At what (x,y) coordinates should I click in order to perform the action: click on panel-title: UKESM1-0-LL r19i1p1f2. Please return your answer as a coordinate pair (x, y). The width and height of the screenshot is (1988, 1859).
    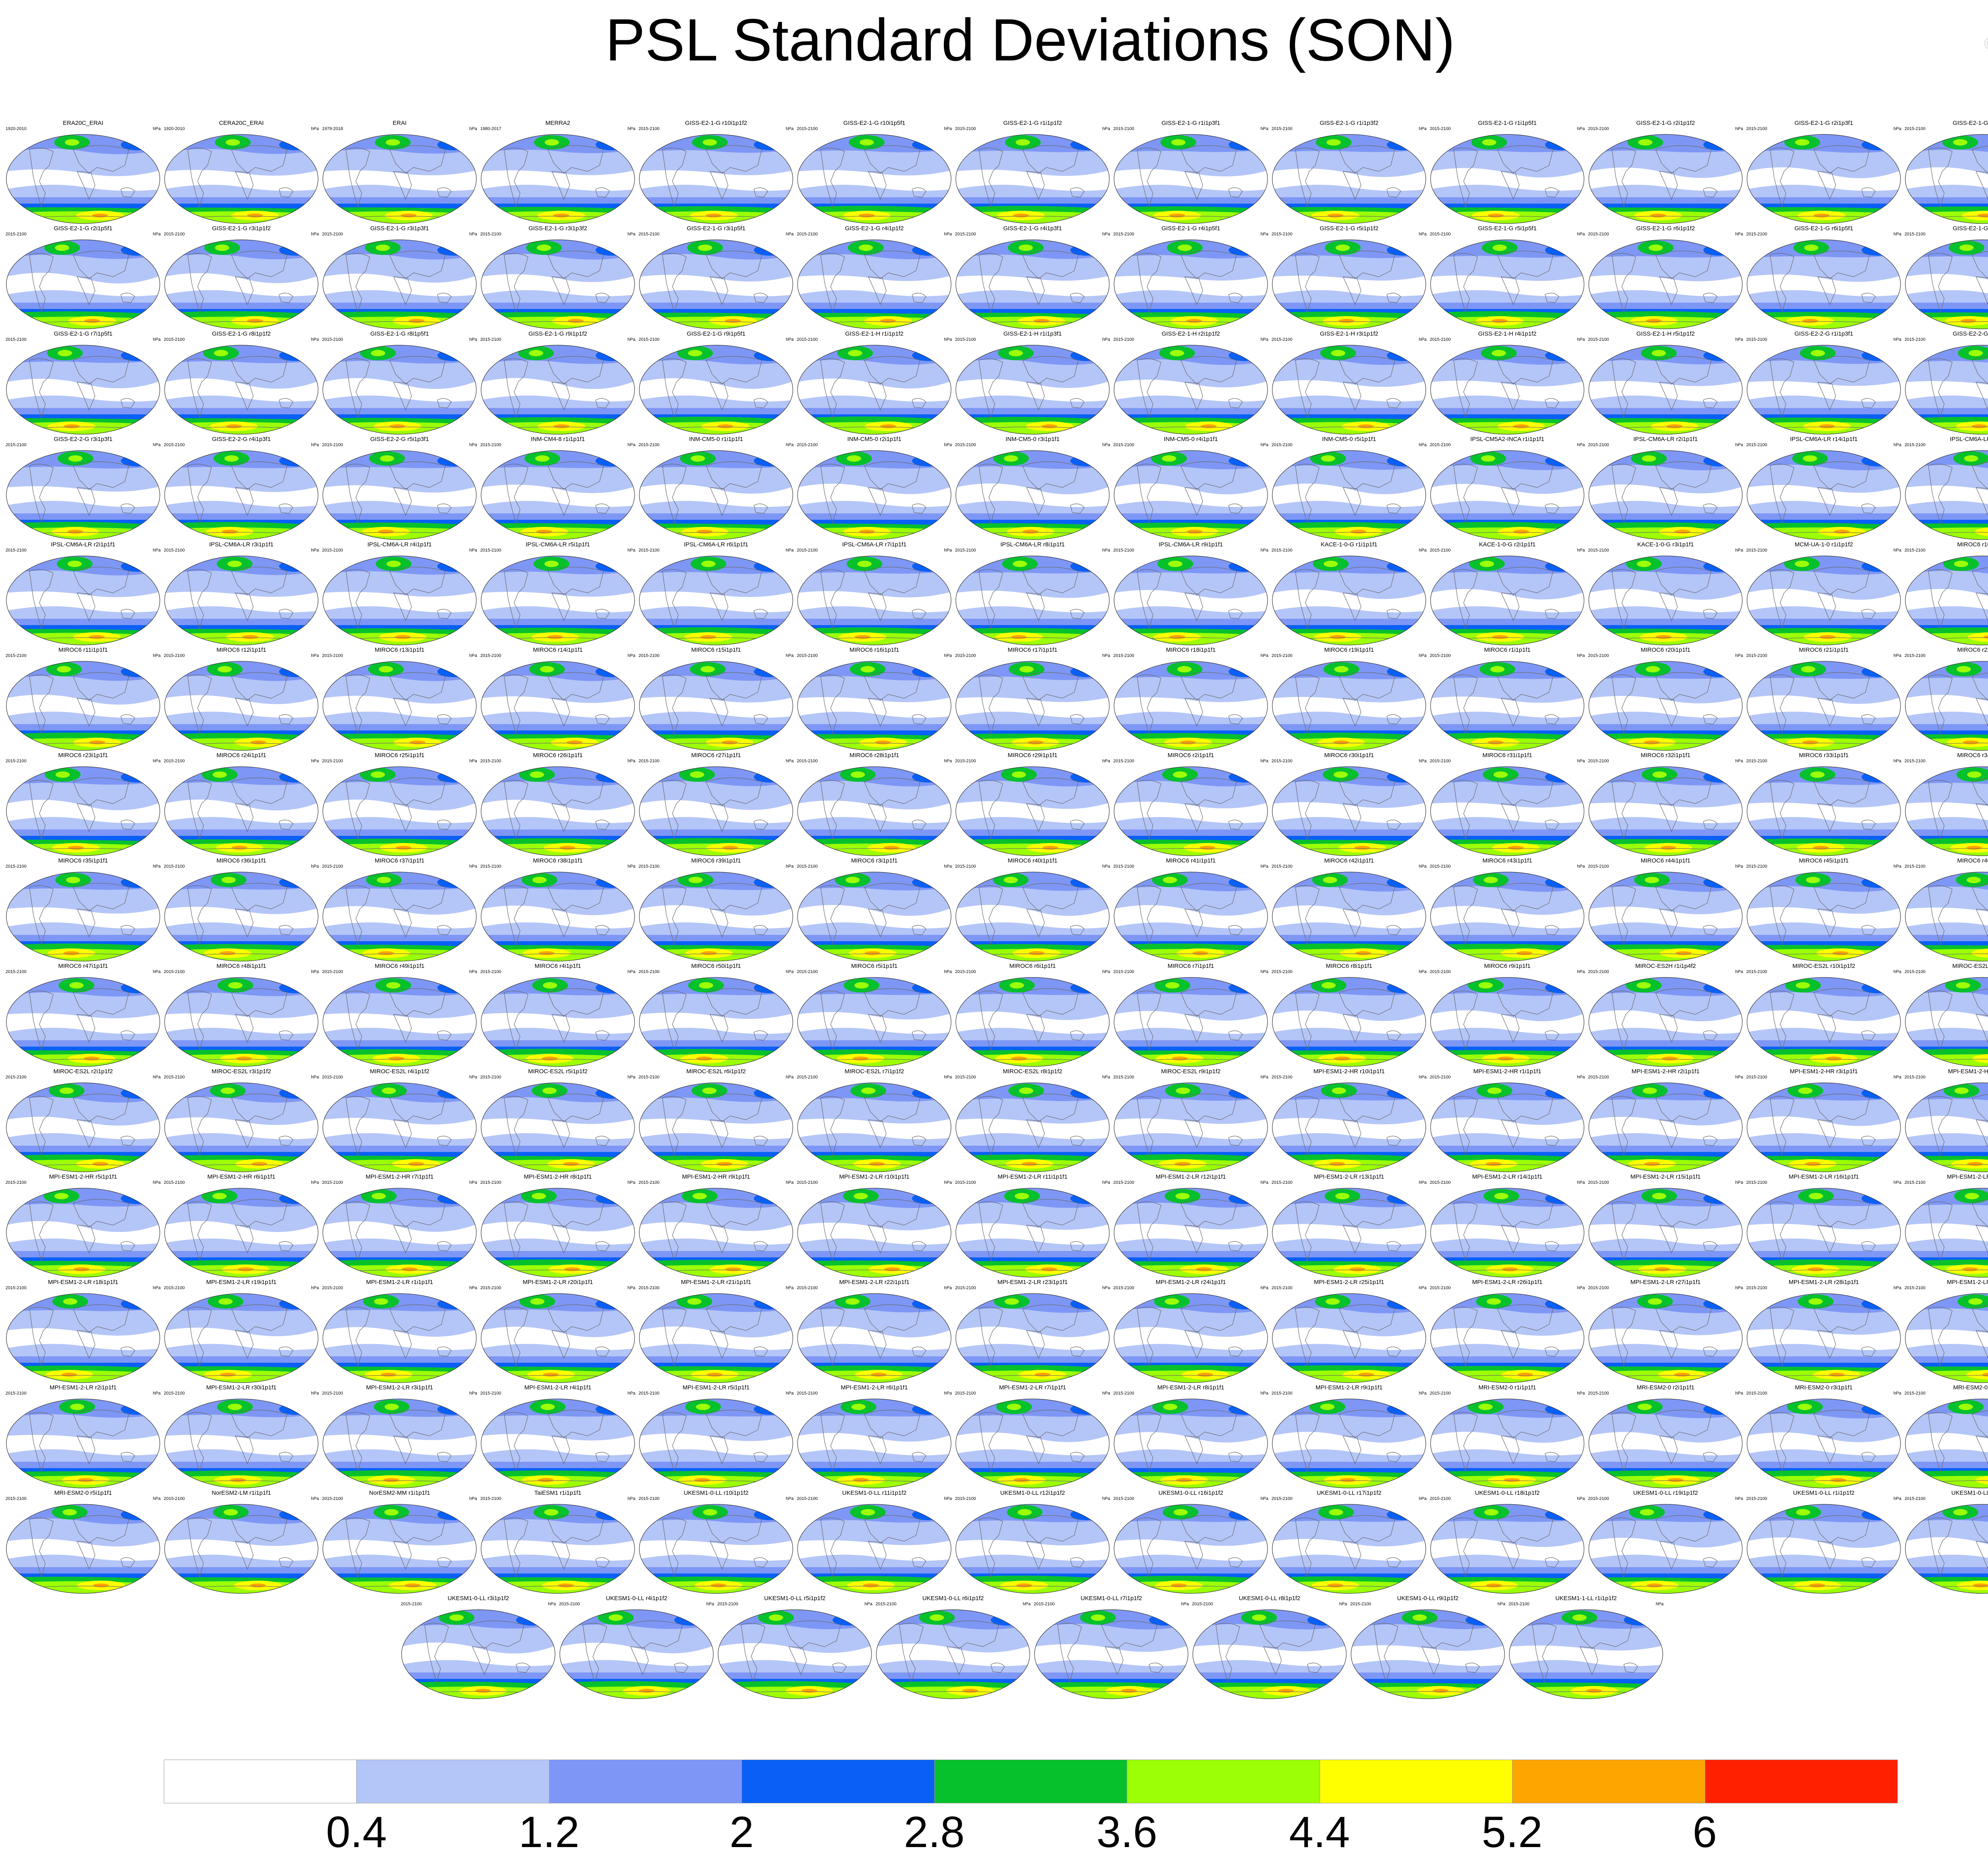
    Looking at the image, I should click on (1665, 1493).